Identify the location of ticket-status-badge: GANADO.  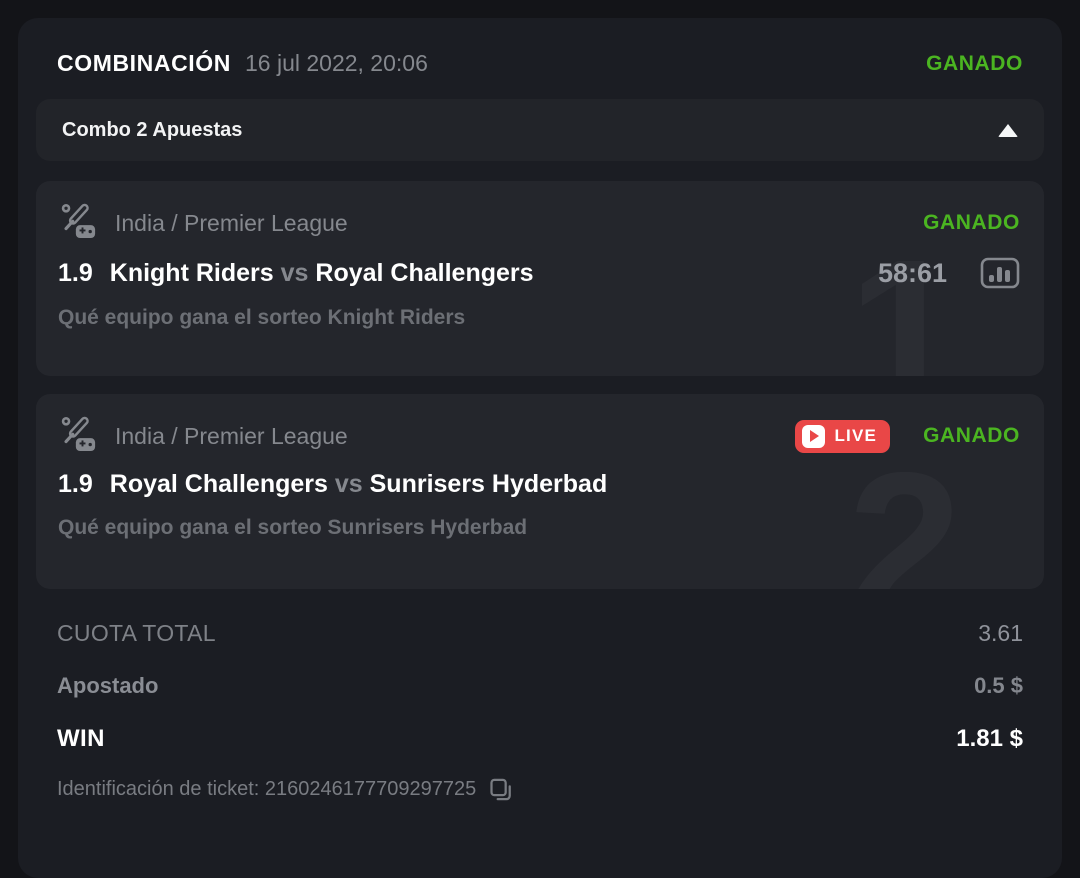
(974, 63).